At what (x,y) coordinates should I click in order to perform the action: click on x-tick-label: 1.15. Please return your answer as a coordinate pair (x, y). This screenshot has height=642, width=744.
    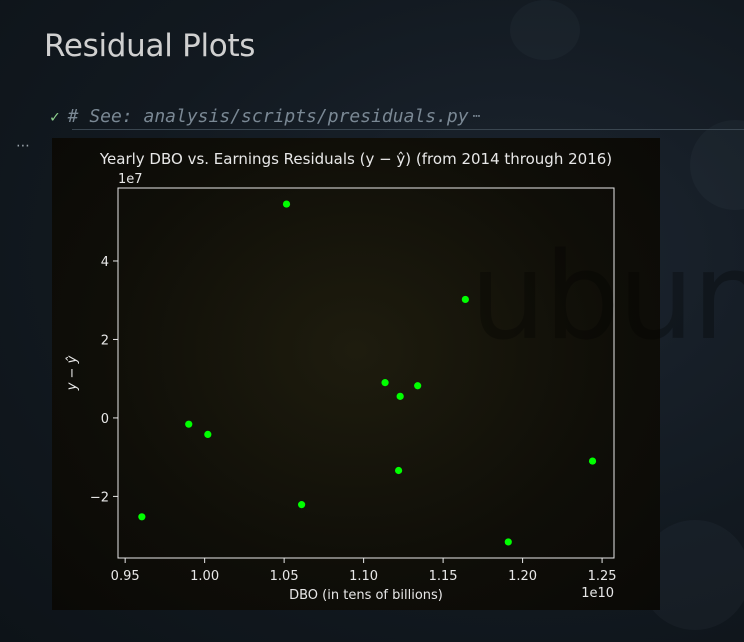
    Looking at the image, I should click on (443, 576).